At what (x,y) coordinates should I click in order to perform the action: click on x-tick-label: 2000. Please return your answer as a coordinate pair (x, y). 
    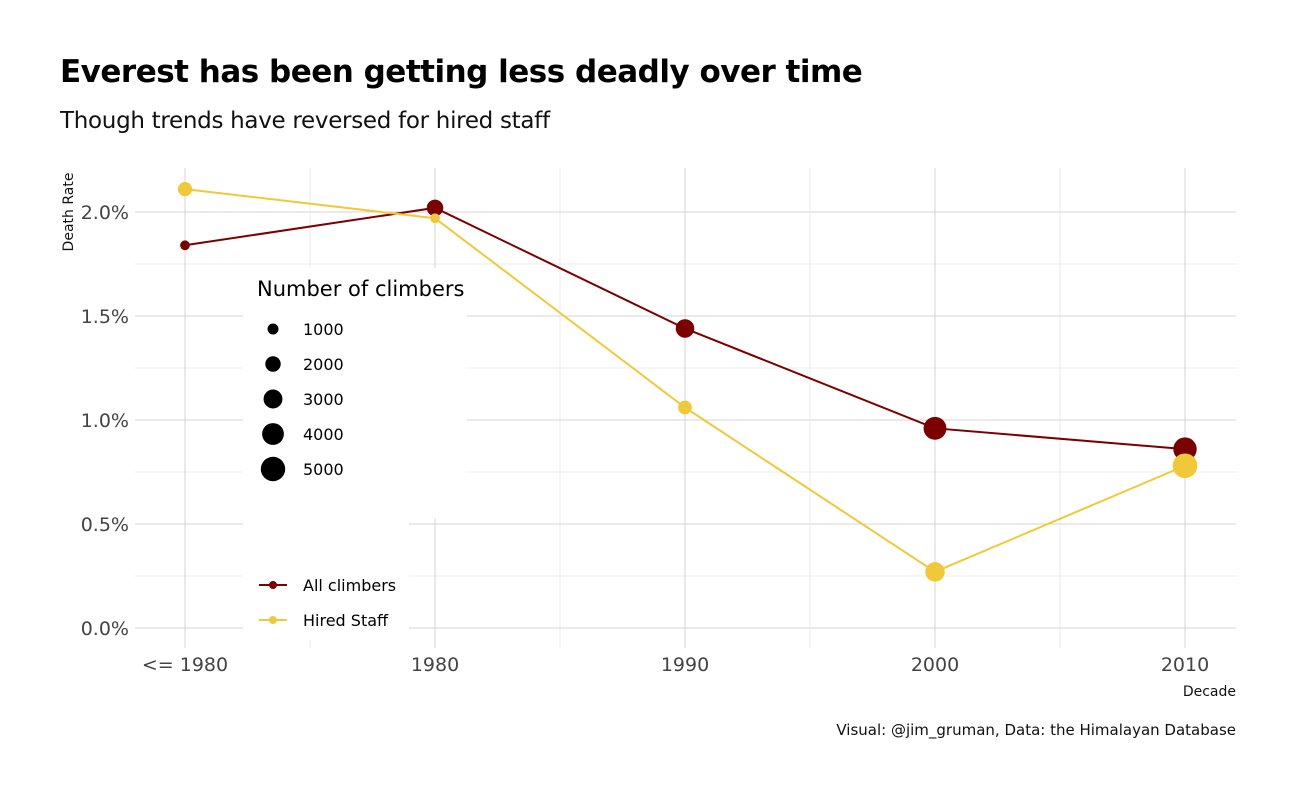
    Looking at the image, I should click on (935, 665).